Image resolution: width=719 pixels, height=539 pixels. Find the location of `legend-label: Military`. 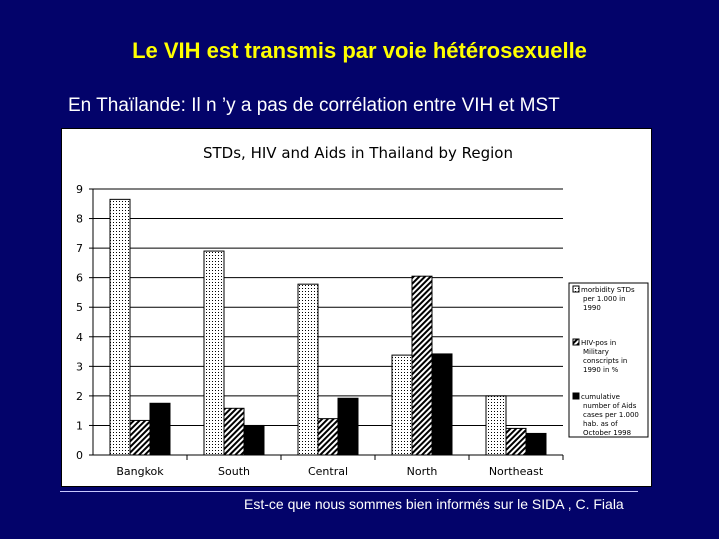

legend-label: Military is located at coordinates (596, 352).